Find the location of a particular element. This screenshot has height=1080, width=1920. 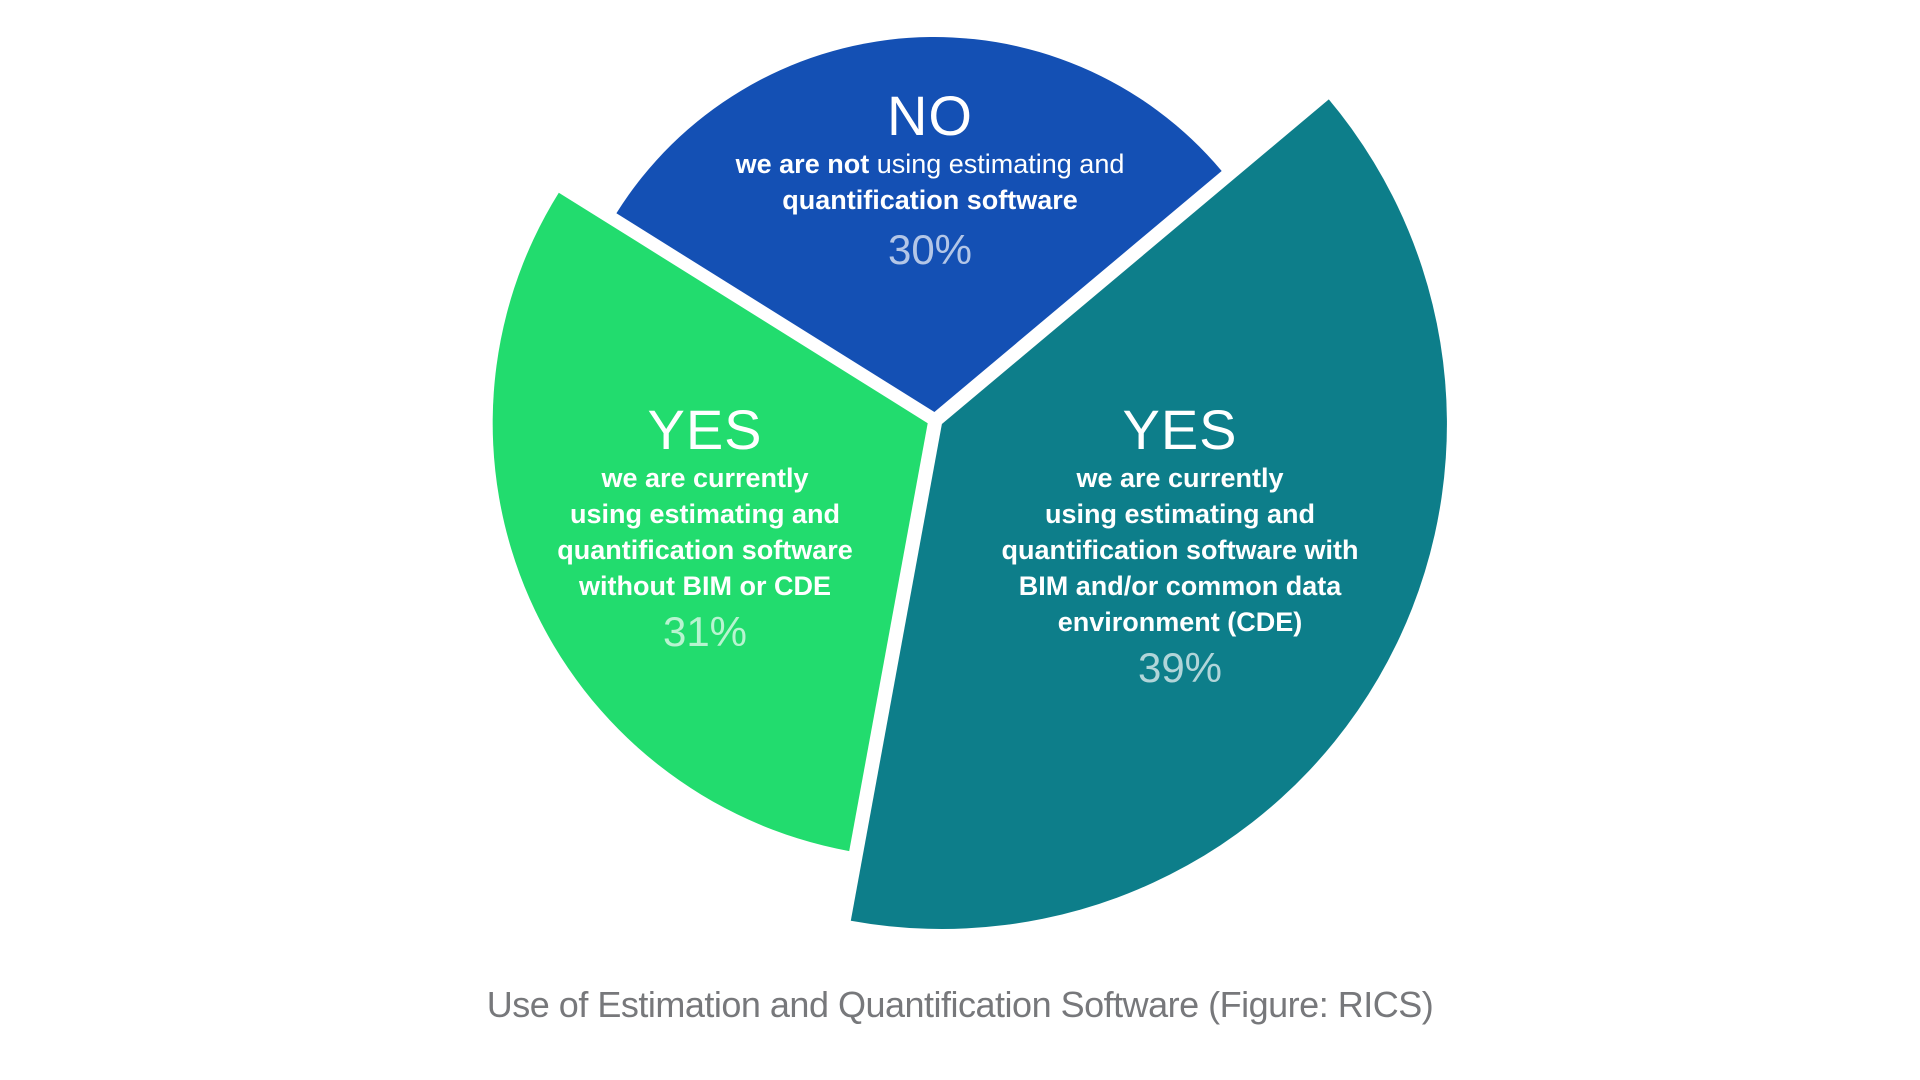

pie-slice-no is located at coordinates (919, 225).